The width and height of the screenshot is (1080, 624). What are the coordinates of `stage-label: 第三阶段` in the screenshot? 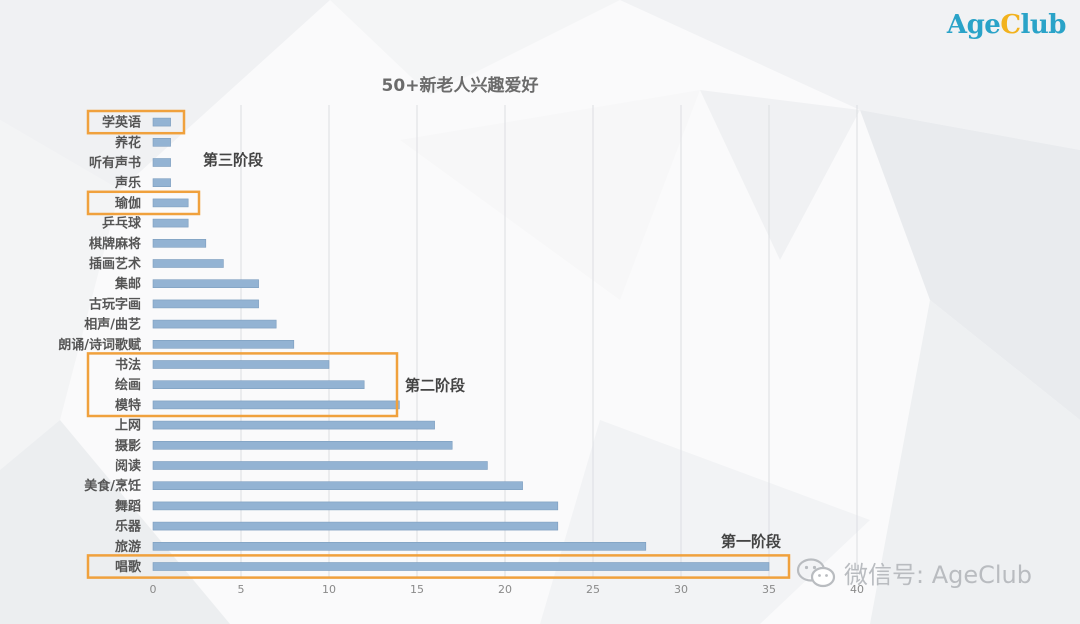 It's located at (233, 160).